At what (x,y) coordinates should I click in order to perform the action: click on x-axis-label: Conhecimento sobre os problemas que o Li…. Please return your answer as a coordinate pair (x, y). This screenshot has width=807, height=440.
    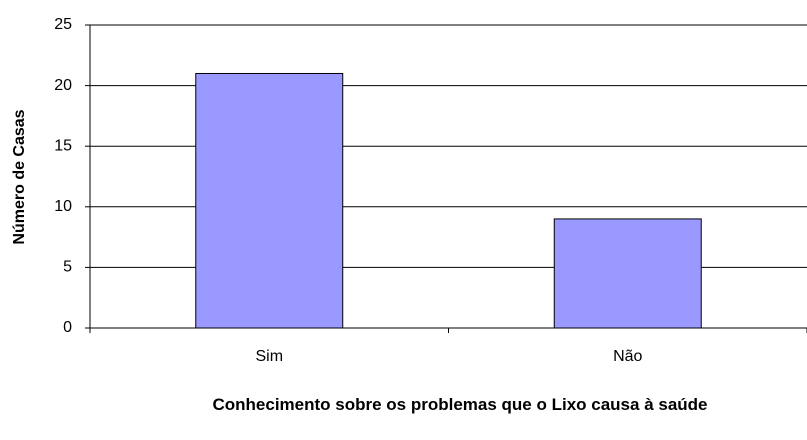
    Looking at the image, I should click on (460, 404).